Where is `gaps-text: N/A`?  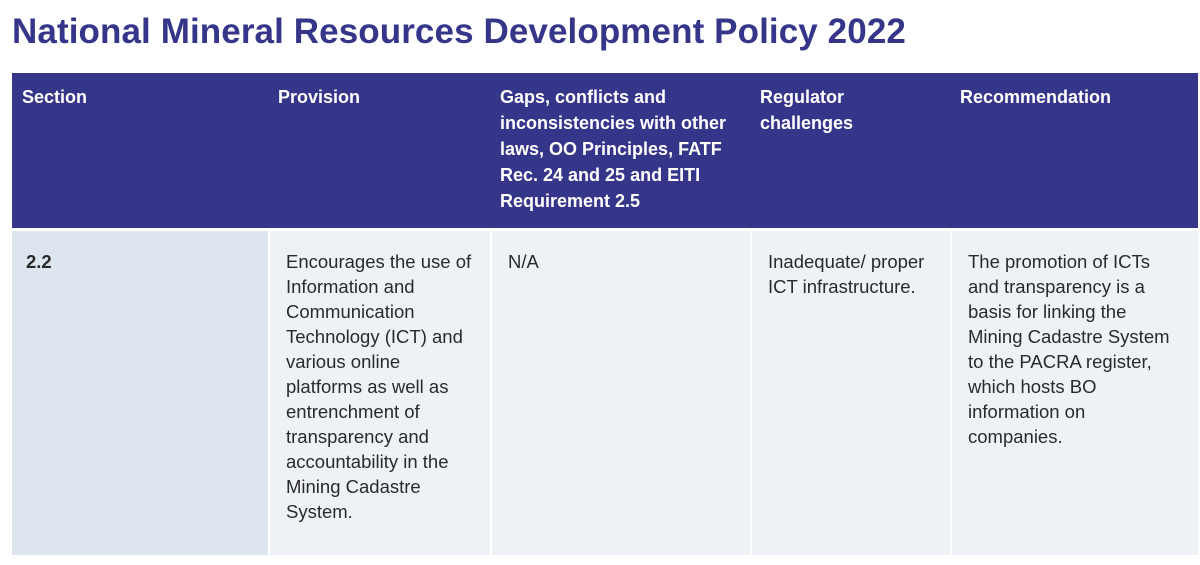
gaps-text: N/A is located at coordinates (523, 261).